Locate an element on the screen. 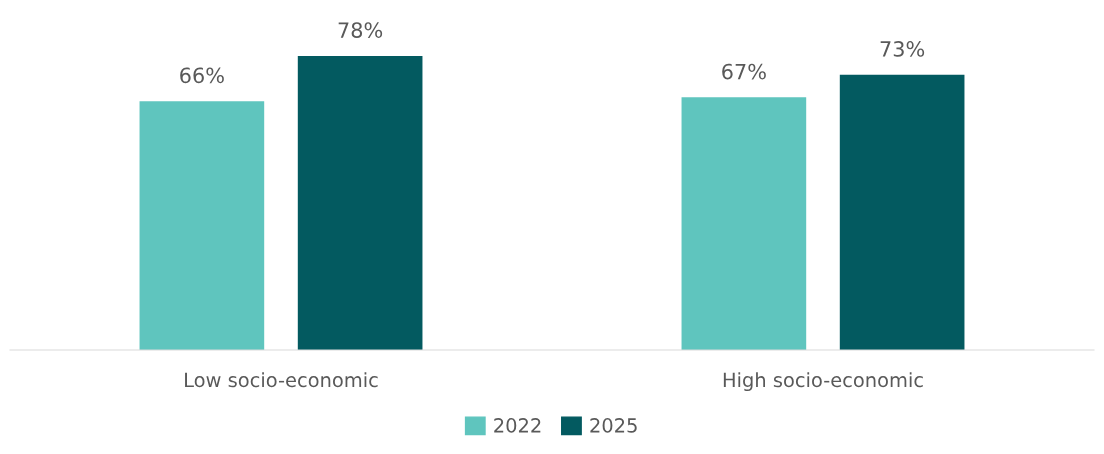 This screenshot has width=1104, height=454. legend-label: 2025 is located at coordinates (613, 425).